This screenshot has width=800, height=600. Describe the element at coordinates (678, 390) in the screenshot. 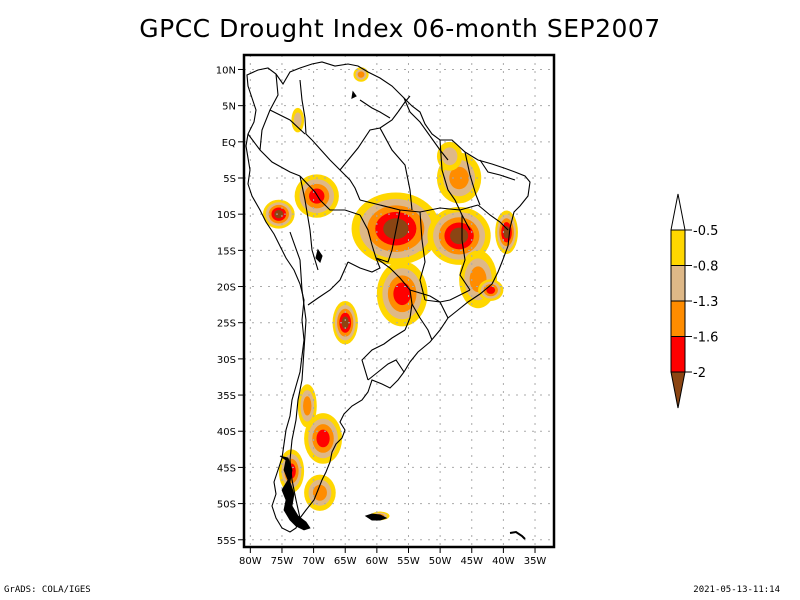

I see `legend-arrow-bottom` at that location.